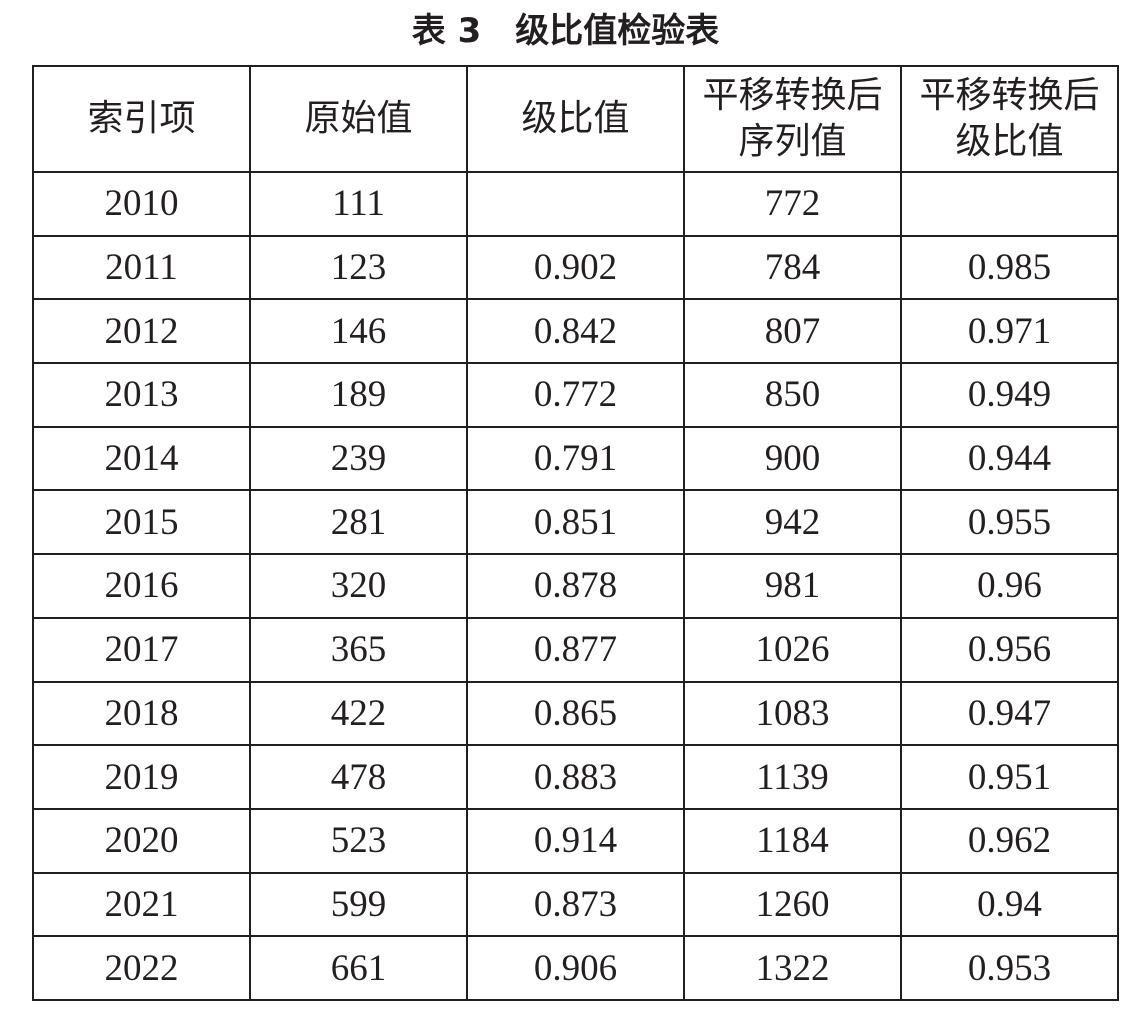 The height and width of the screenshot is (1025, 1131). I want to click on table-cell: 0.951, so click(1009, 777).